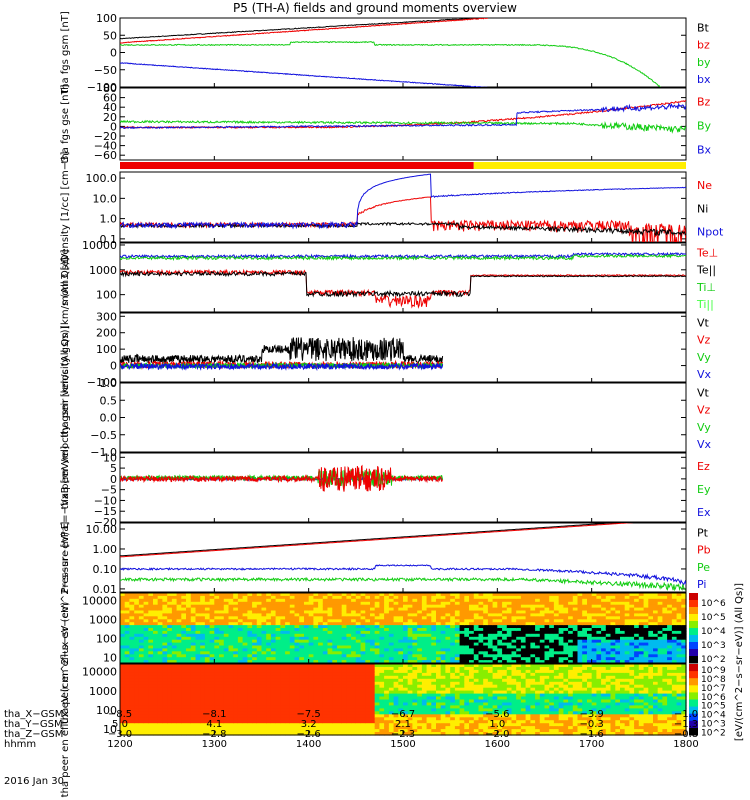  What do you see at coordinates (109, 418) in the screenshot?
I see `y-tick-label: 0.0` at bounding box center [109, 418].